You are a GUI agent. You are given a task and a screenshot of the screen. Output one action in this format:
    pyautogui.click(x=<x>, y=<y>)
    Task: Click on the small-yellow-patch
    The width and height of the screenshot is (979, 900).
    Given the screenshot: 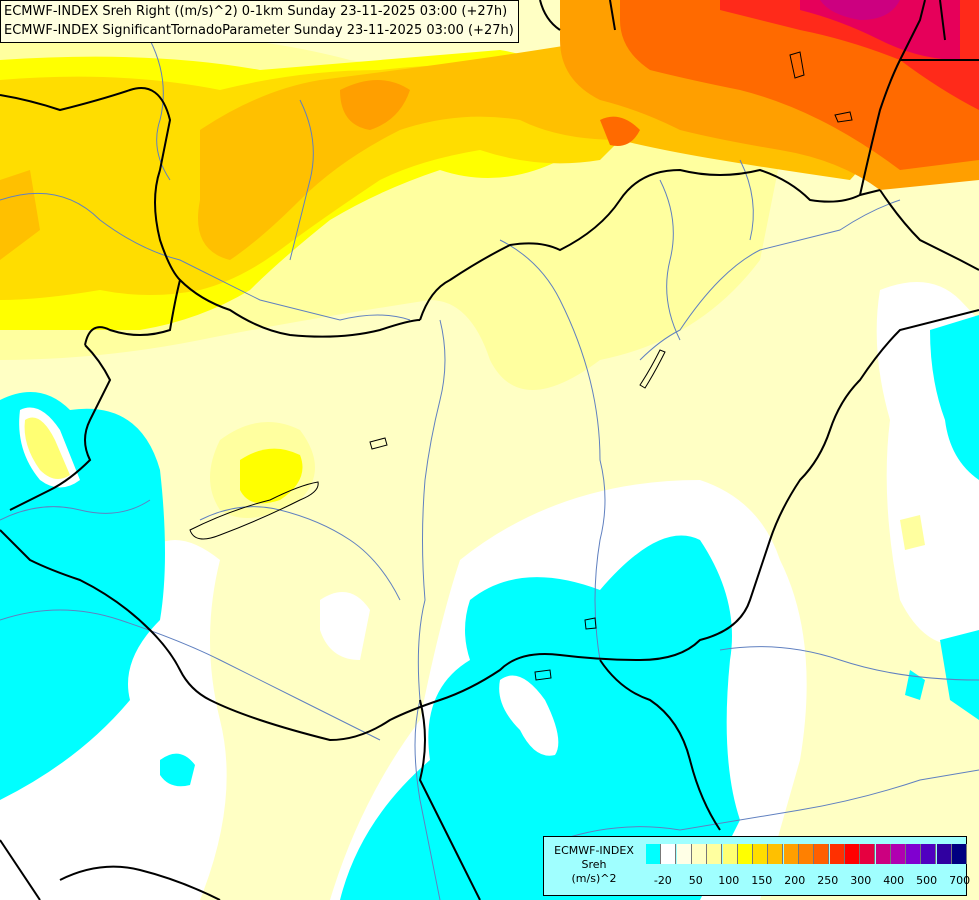 What is the action you would take?
    pyautogui.click(x=47, y=448)
    